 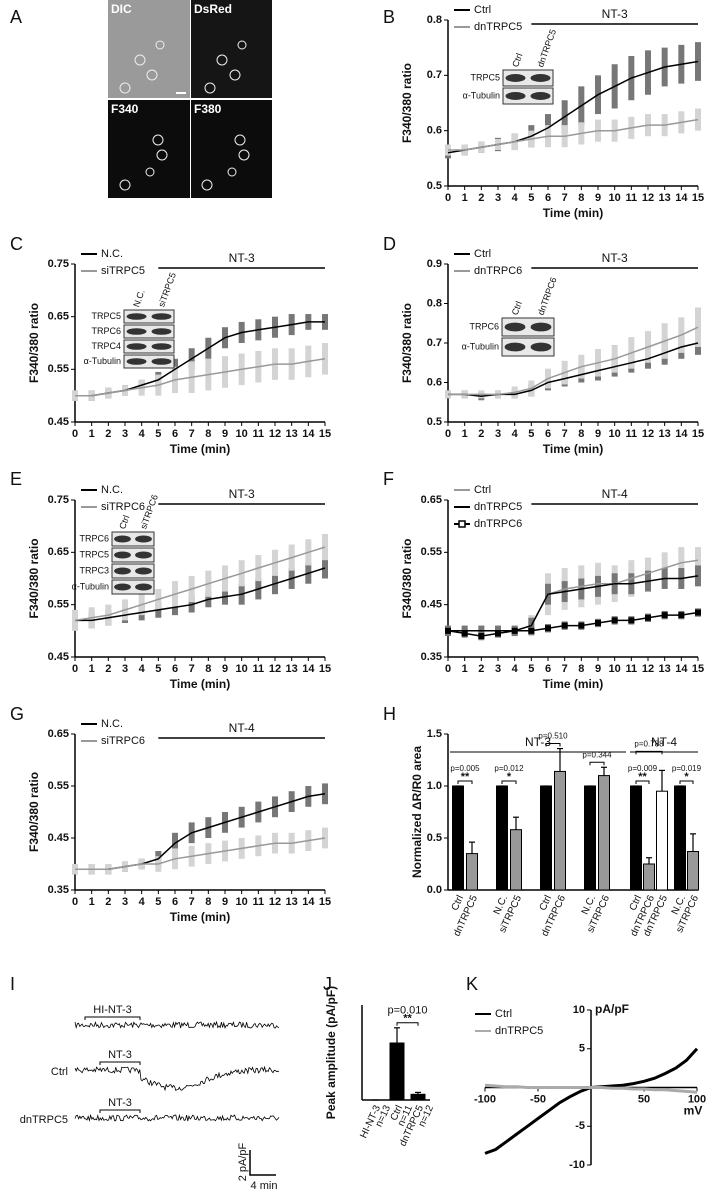 What do you see at coordinates (123, 507) in the screenshot?
I see `legend-label: siTRPC6` at bounding box center [123, 507].